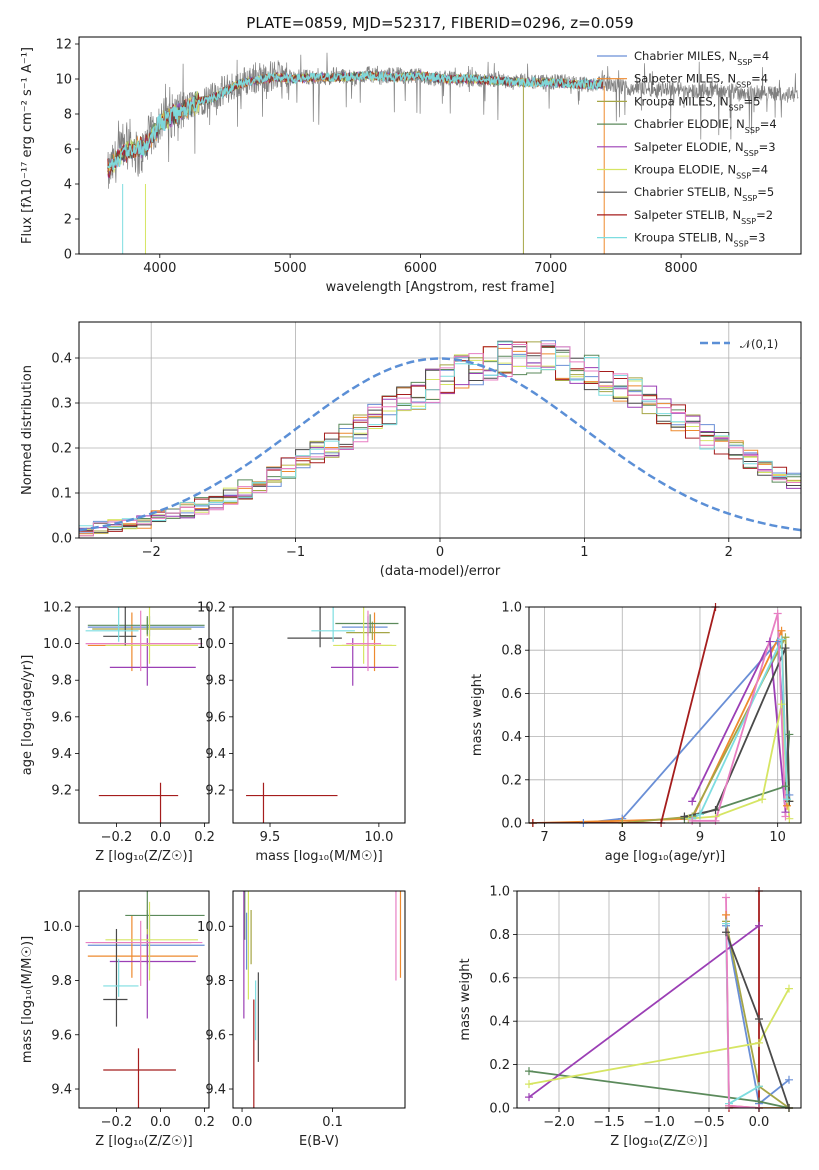 The height and width of the screenshot is (1170, 819). What do you see at coordinates (665, 856) in the screenshot?
I see `x-axis-label: age [log₁₀(age/yr)]` at bounding box center [665, 856].